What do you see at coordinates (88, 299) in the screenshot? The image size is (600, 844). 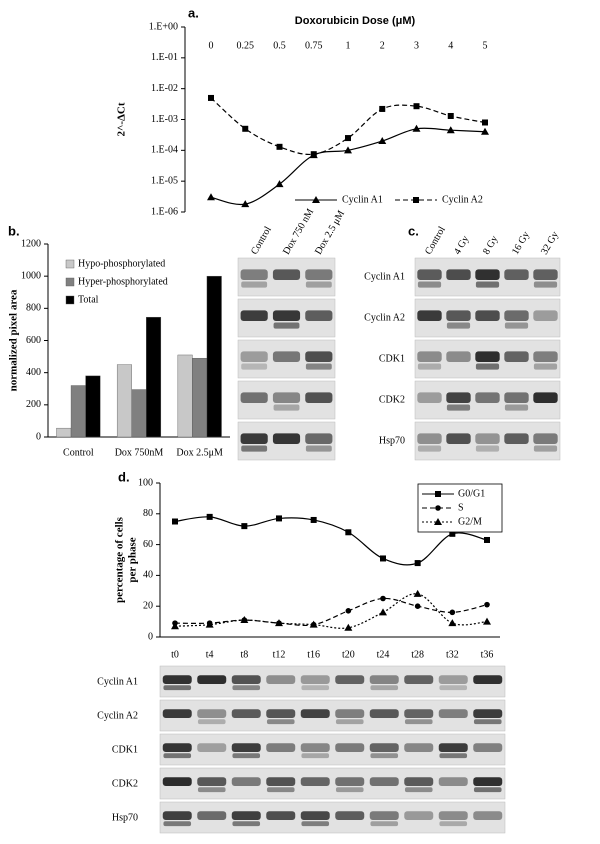 I see `legend-label: Total` at bounding box center [88, 299].